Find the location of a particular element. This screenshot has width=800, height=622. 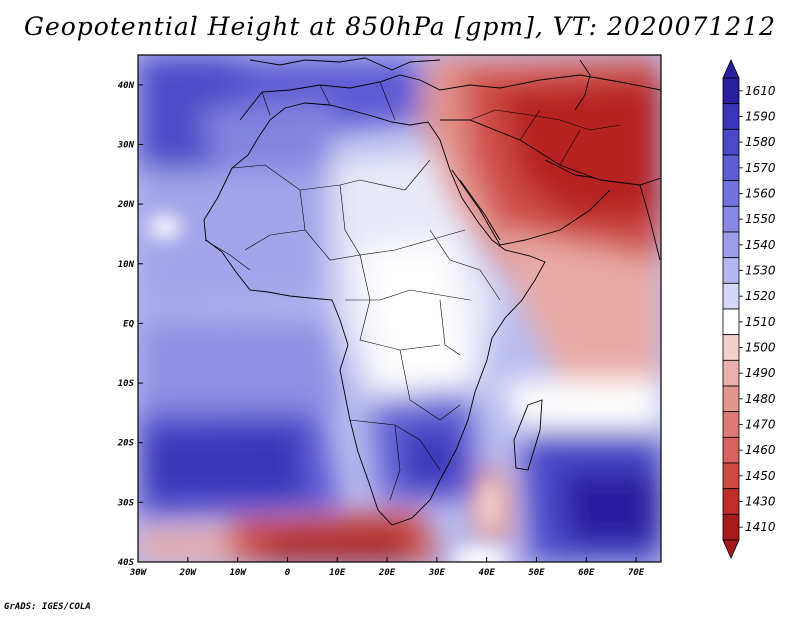

colorbar-label: 1550 is located at coordinates (760, 219).